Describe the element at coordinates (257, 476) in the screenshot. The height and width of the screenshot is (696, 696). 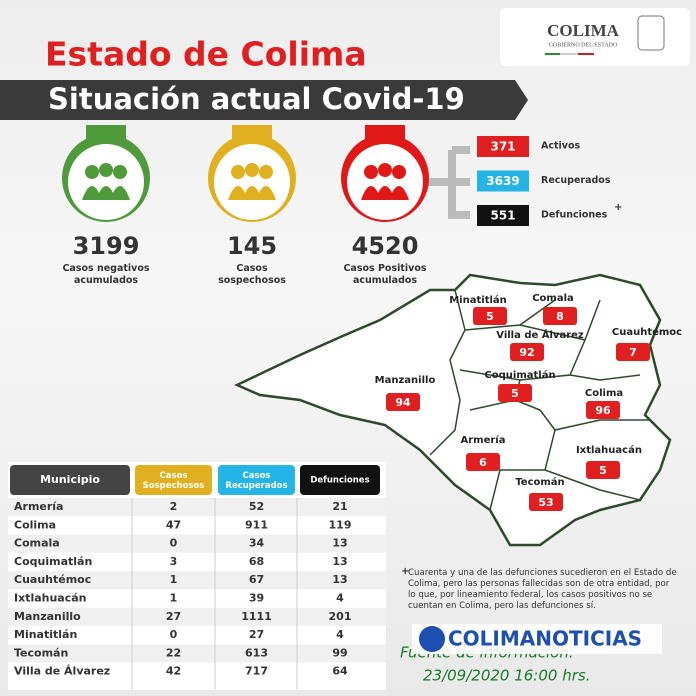
I see `line: Casos` at that location.